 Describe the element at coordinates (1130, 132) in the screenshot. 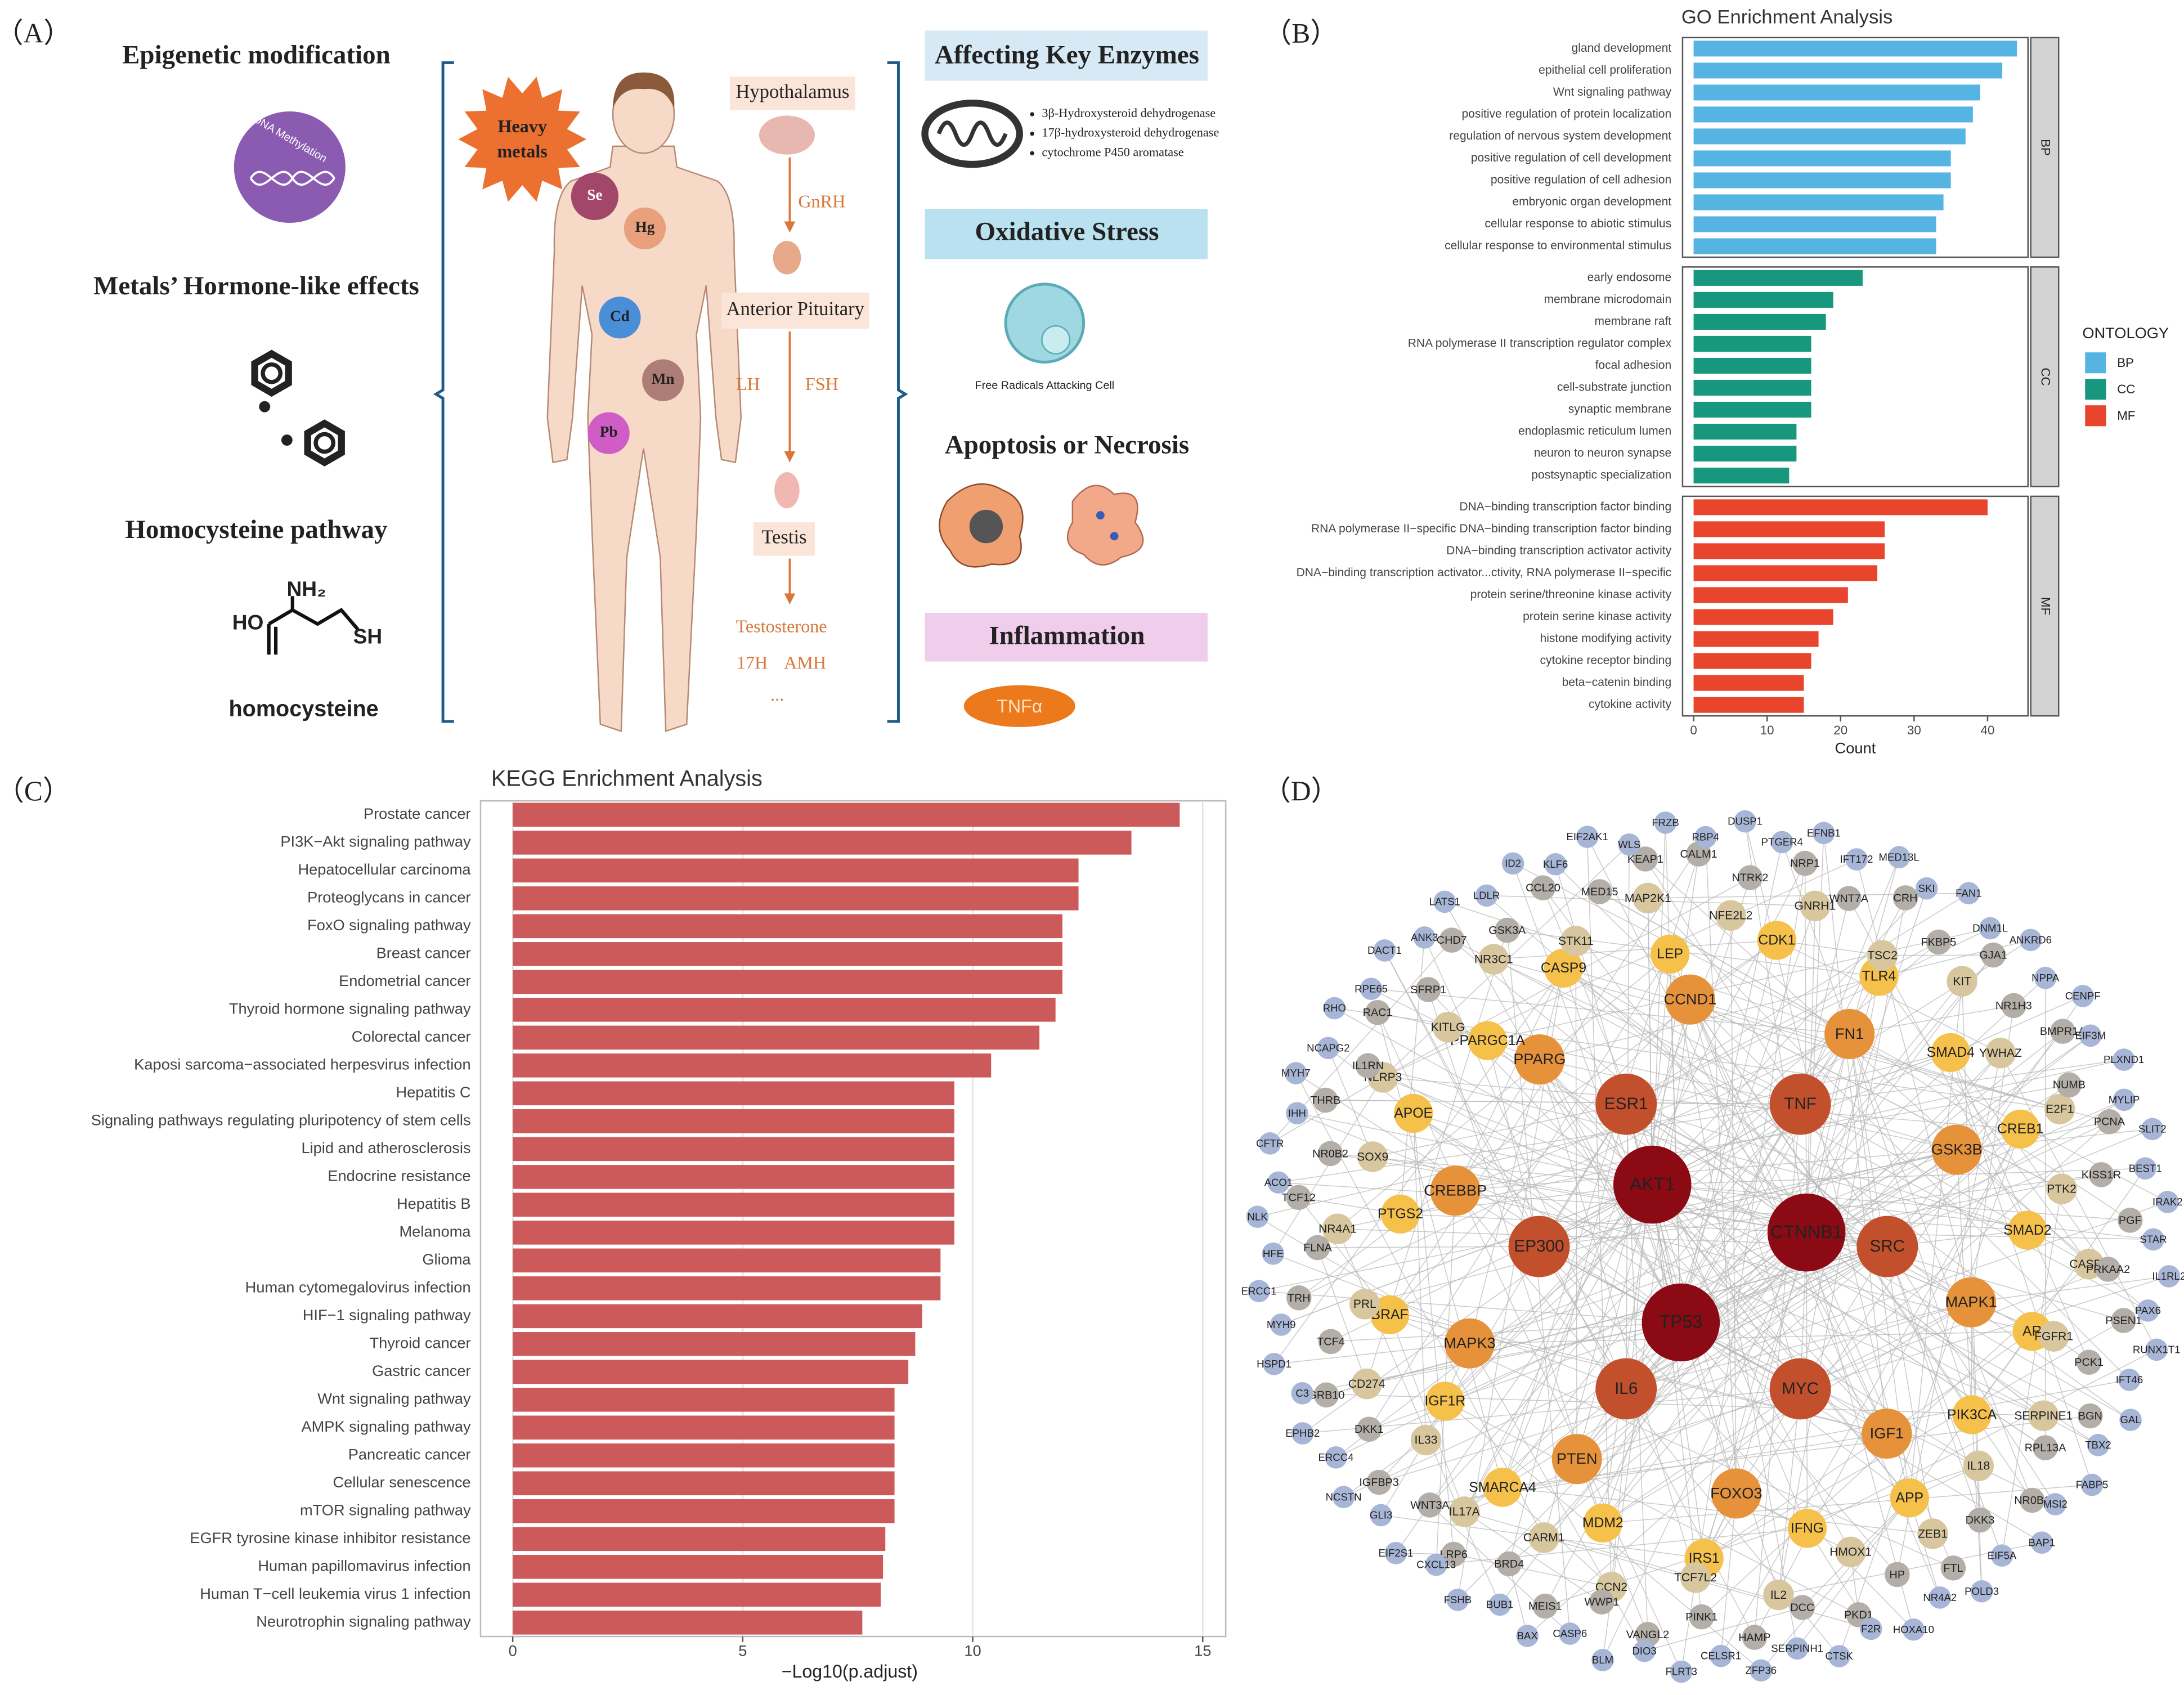

I see `enzyme-item: 17β-hydroxysteroid dehydrogenase` at that location.